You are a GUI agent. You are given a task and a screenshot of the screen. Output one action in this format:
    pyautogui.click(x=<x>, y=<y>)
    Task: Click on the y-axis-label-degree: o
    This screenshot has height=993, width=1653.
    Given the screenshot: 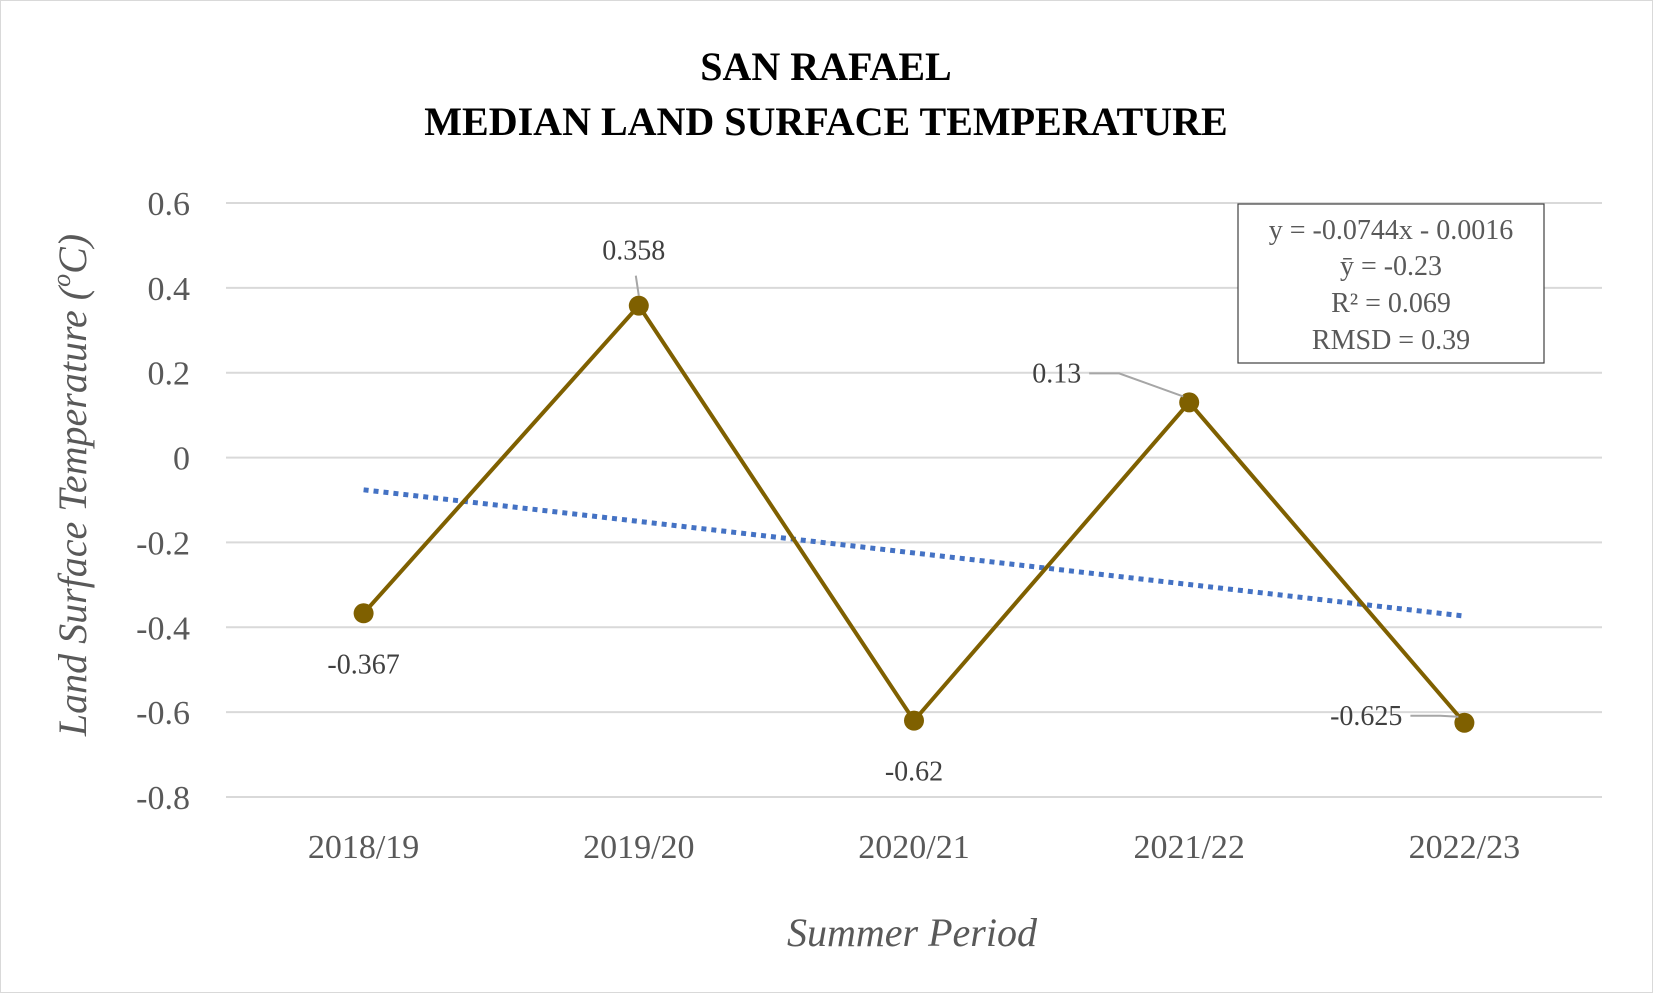 What is the action you would take?
    pyautogui.click(x=61, y=280)
    